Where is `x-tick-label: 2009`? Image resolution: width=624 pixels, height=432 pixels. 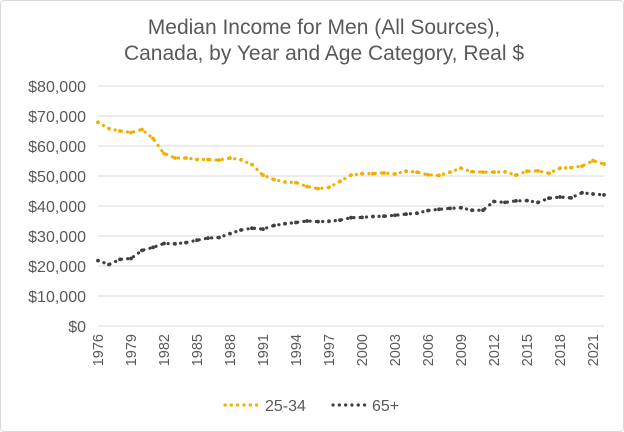
x-tick-label: 2009 is located at coordinates (462, 350).